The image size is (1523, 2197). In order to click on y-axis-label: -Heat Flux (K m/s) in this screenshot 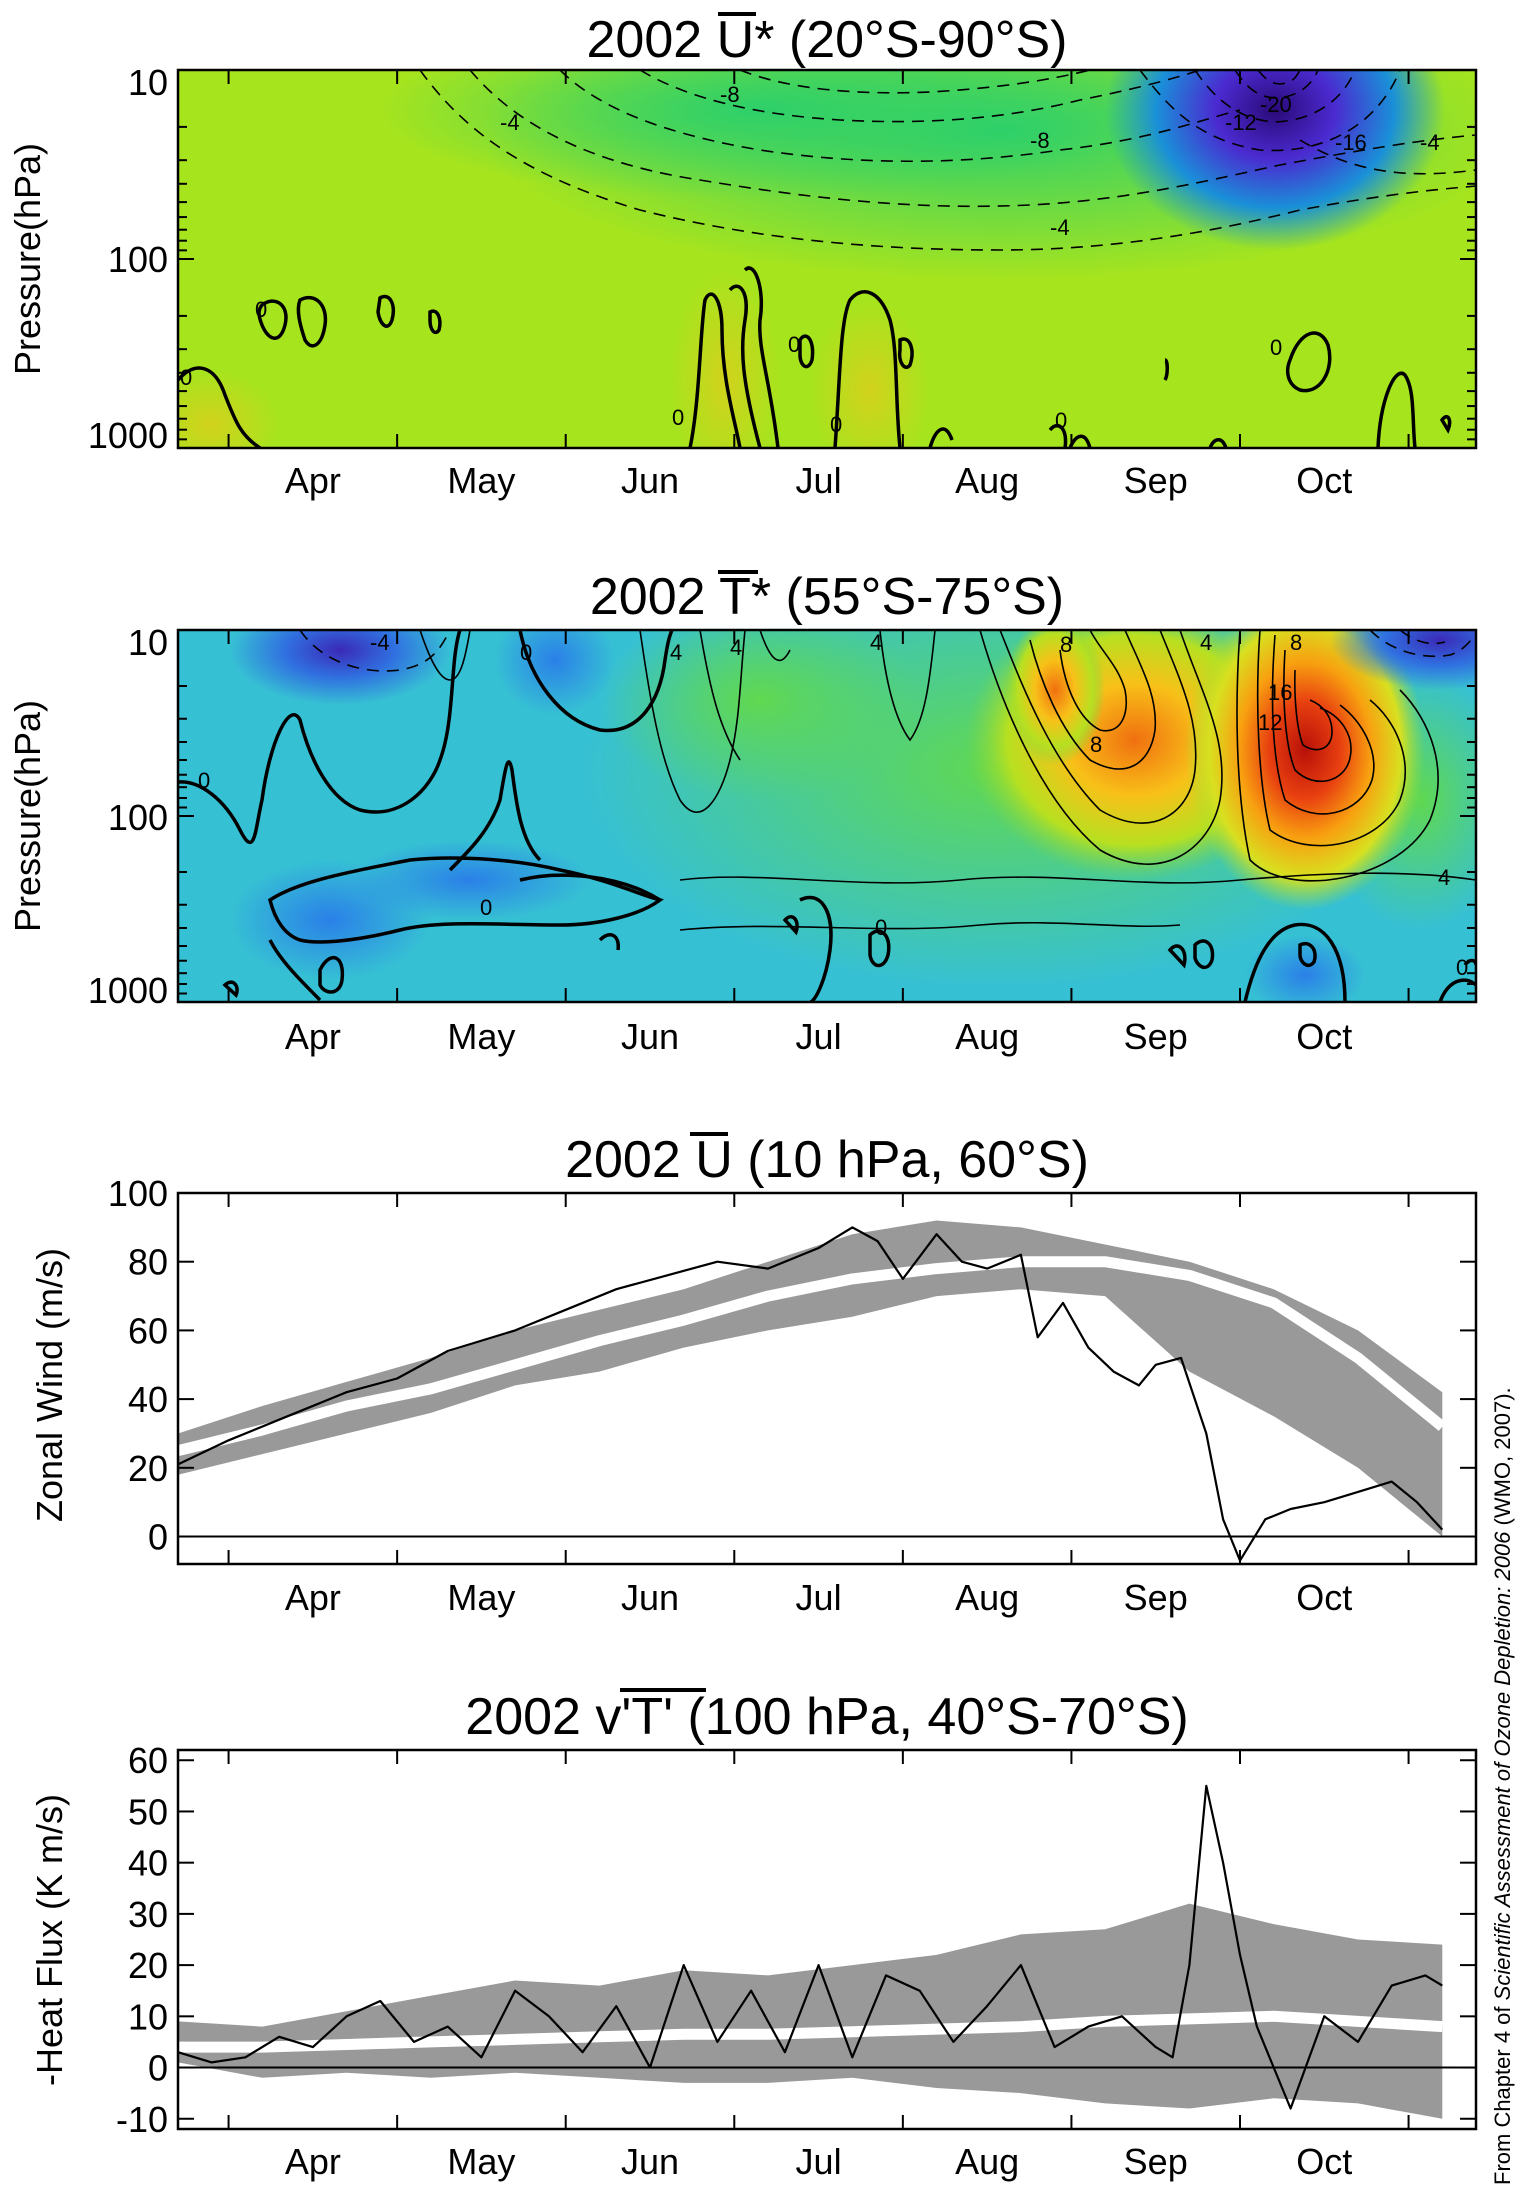, I will do `click(49, 1940)`.